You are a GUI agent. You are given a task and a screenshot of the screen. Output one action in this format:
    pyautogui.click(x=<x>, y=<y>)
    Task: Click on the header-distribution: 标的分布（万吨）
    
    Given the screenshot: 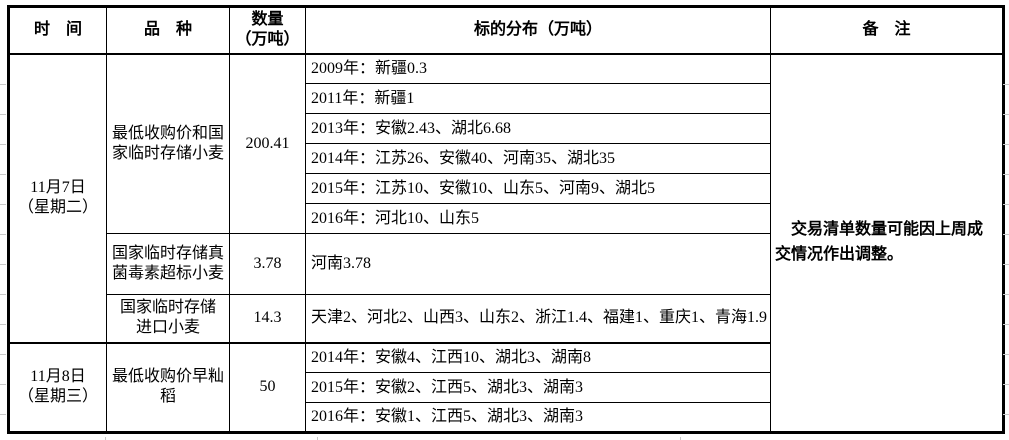 What is the action you would take?
    pyautogui.click(x=538, y=30)
    